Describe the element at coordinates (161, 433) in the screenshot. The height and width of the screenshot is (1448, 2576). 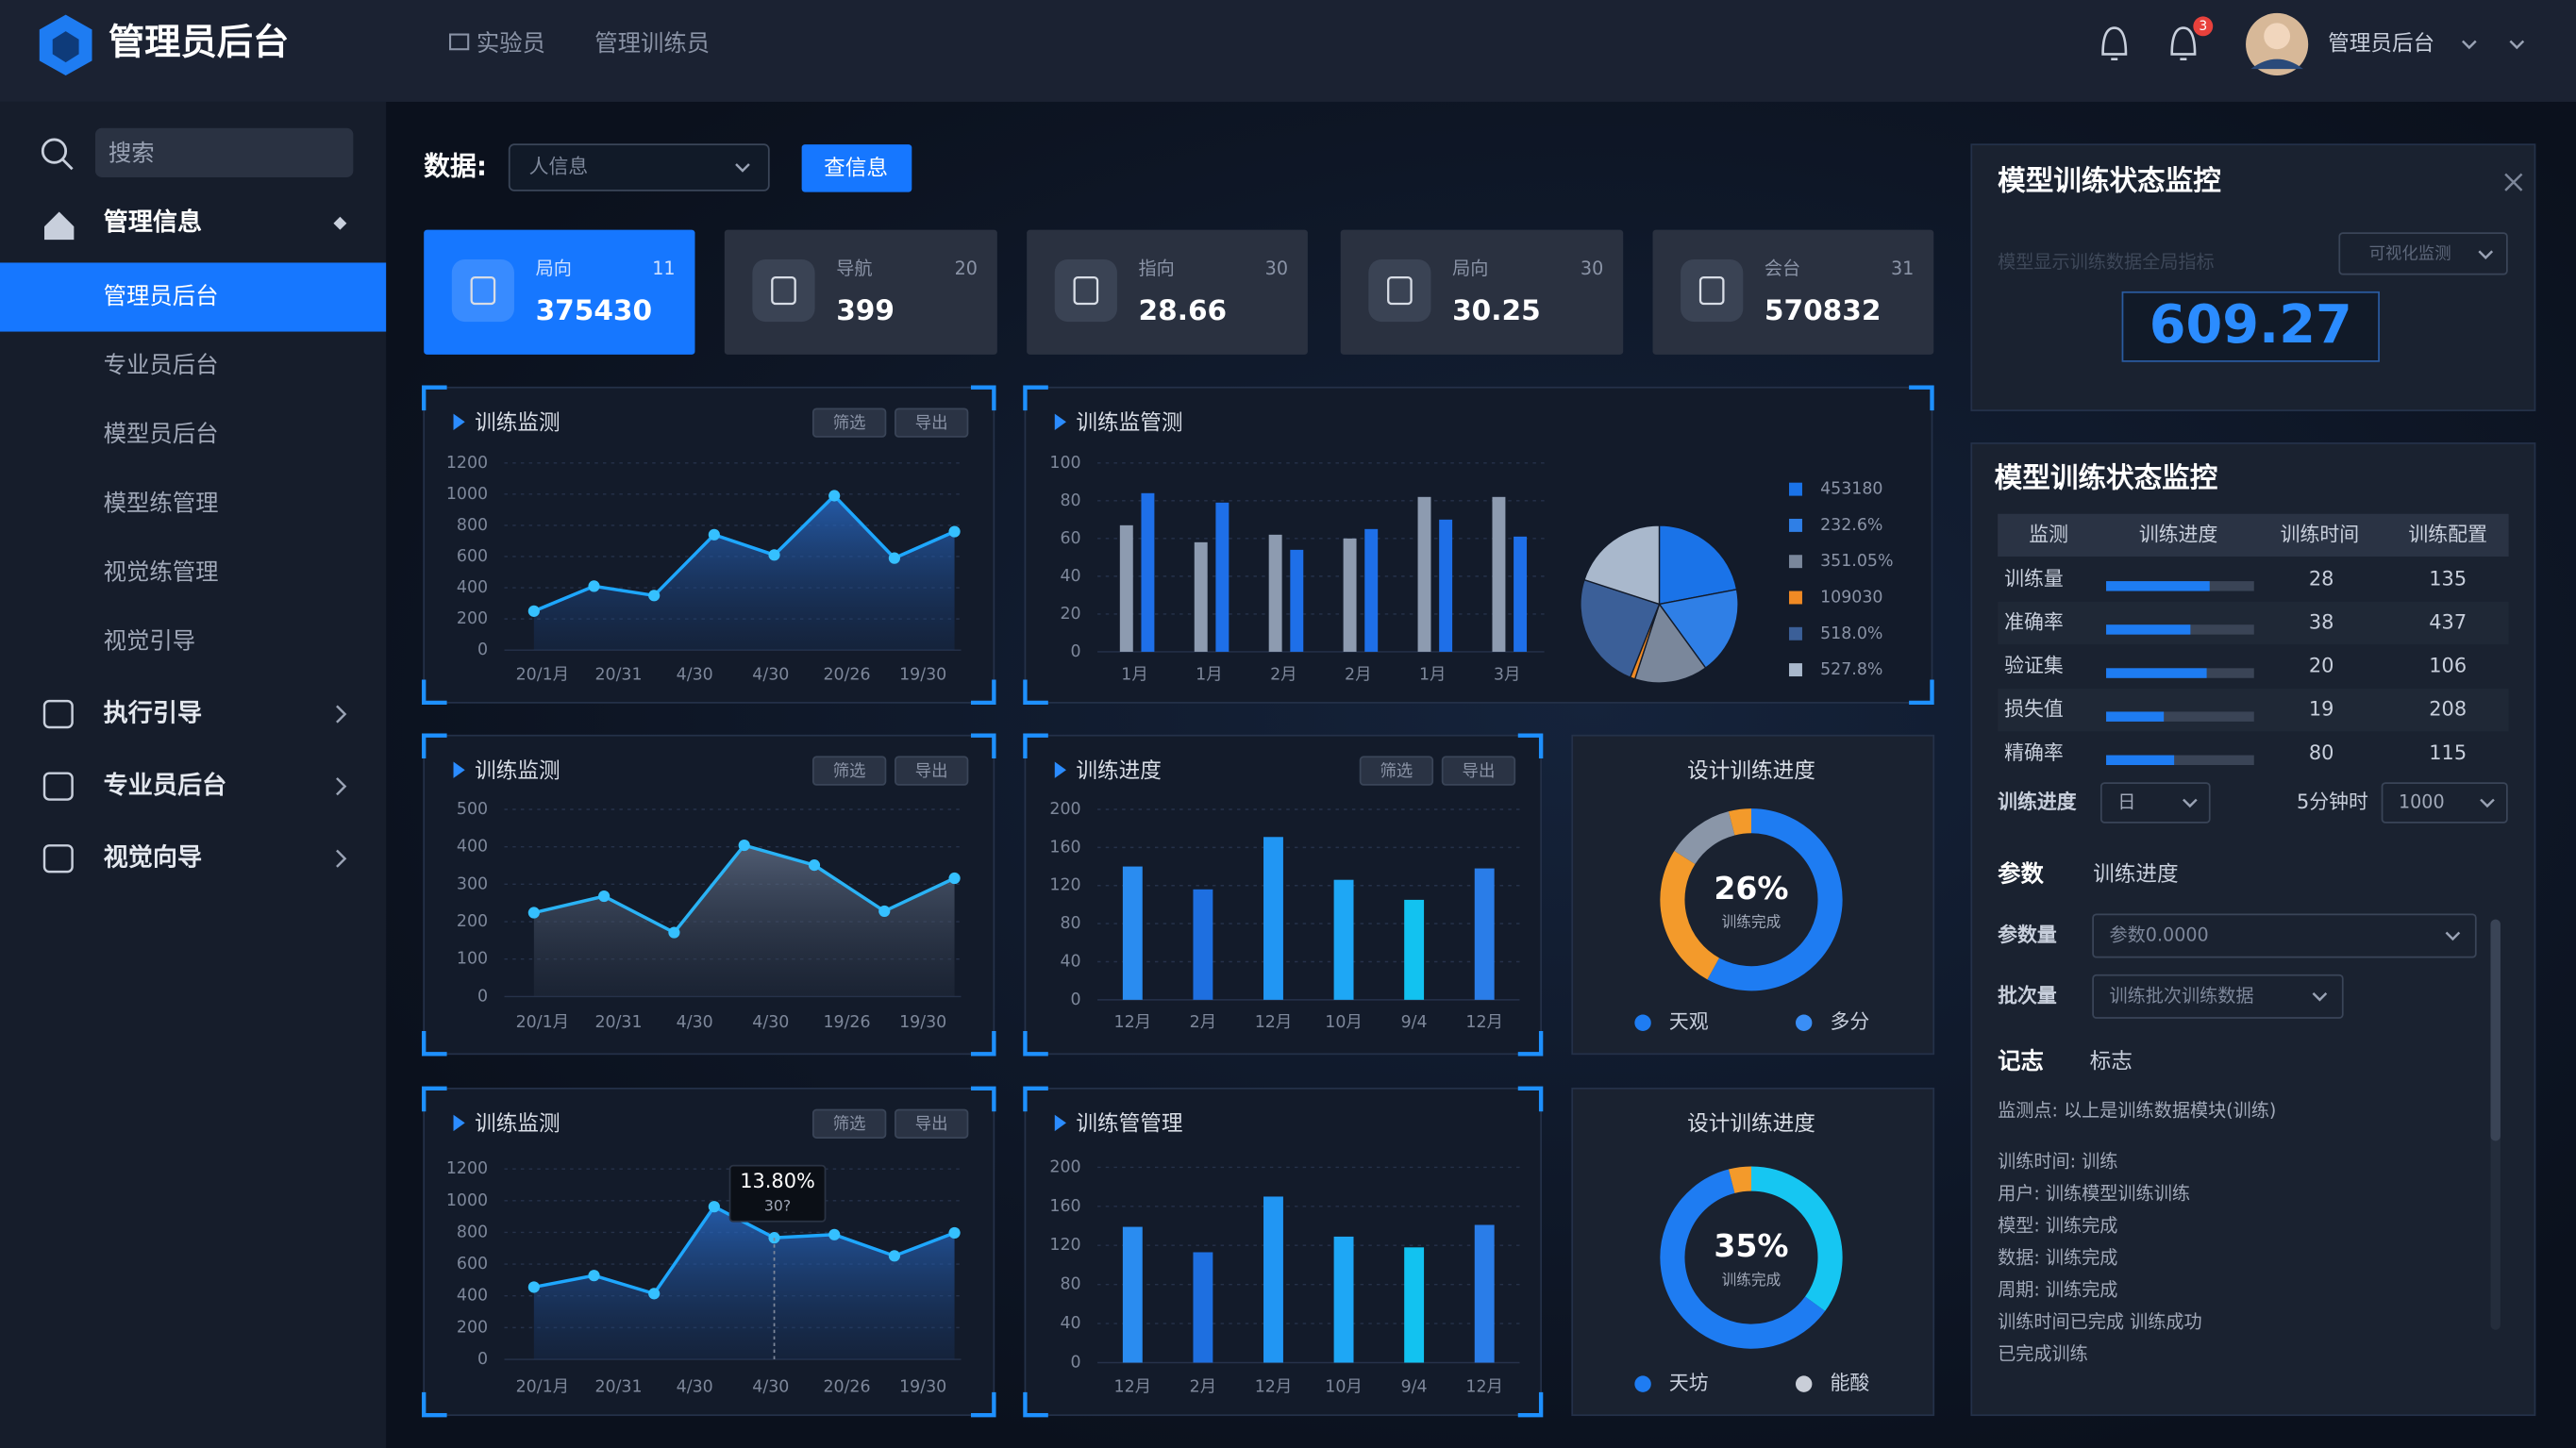
I see `submenu-item: 模型员后台` at that location.